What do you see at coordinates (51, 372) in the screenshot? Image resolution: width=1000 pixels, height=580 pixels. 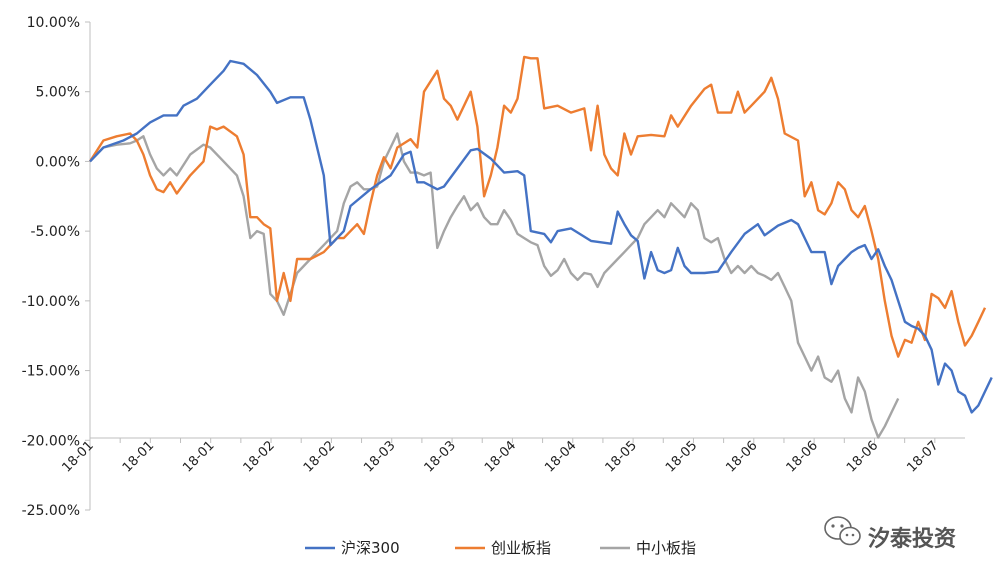 I see `y-tick-label: -15.00%` at bounding box center [51, 372].